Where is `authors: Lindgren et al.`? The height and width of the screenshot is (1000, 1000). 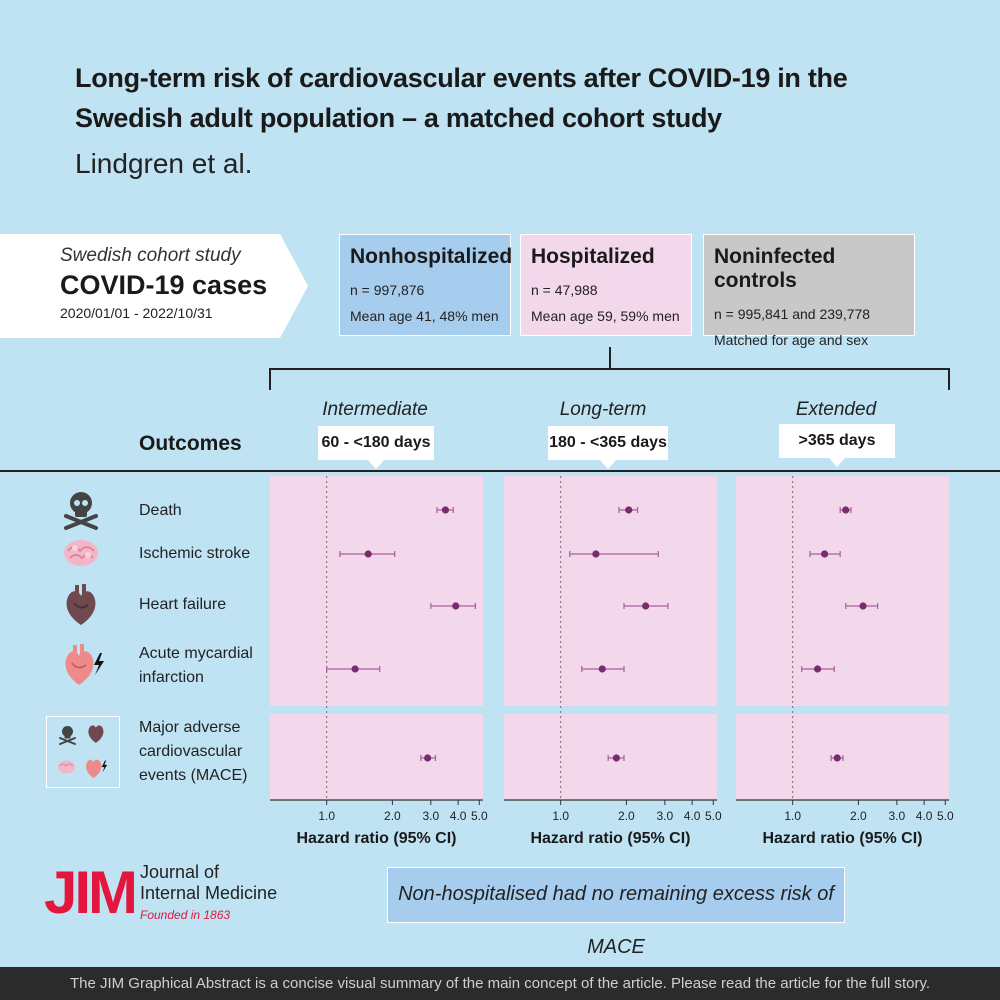
authors: Lindgren et al. is located at coordinates (164, 163).